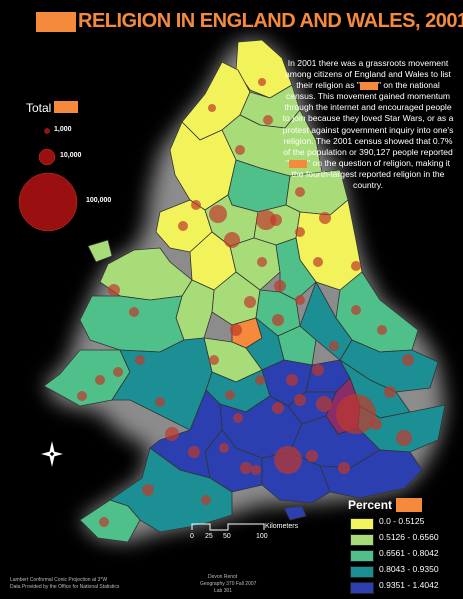 The height and width of the screenshot is (599, 463). What do you see at coordinates (370, 505) in the screenshot?
I see `percent-legend-title: Percent` at bounding box center [370, 505].